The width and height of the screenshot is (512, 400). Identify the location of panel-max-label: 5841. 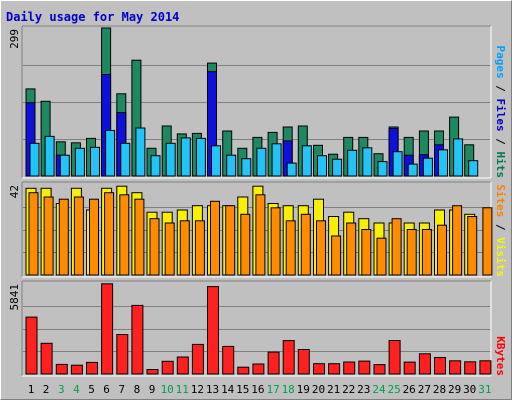
(14, 297).